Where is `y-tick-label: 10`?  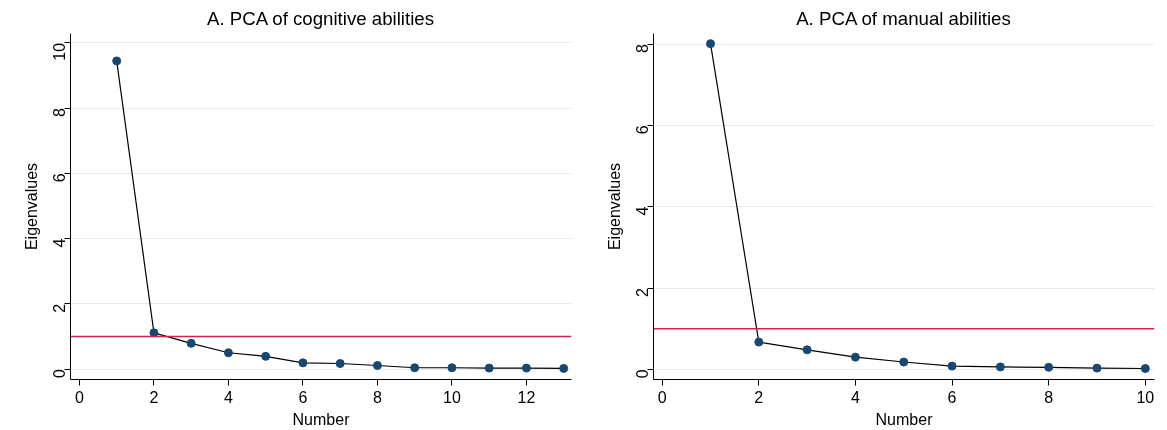 y-tick-label: 10 is located at coordinates (60, 51).